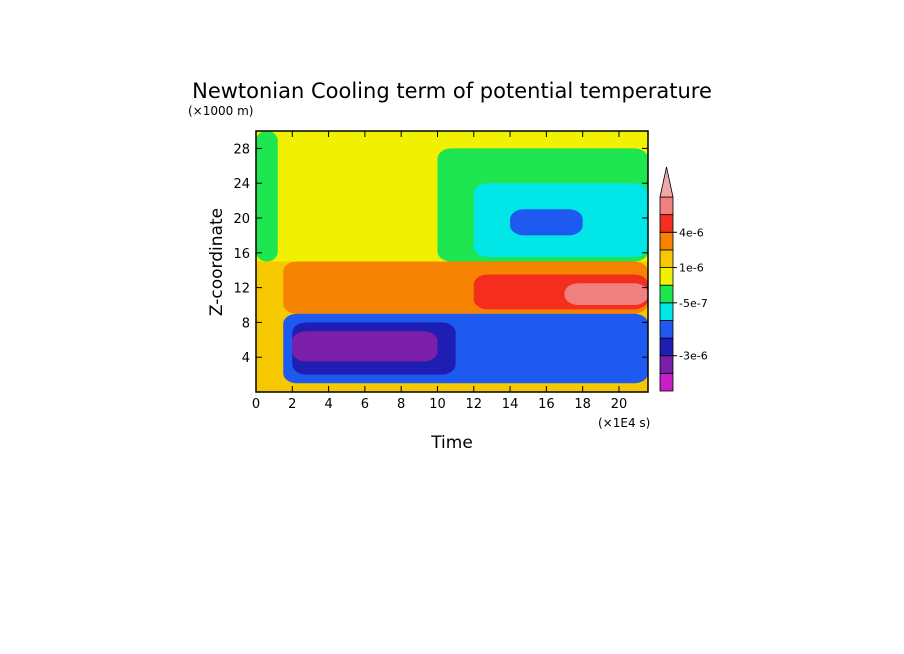  What do you see at coordinates (365, 346) in the screenshot?
I see `region-purple-cores` at bounding box center [365, 346].